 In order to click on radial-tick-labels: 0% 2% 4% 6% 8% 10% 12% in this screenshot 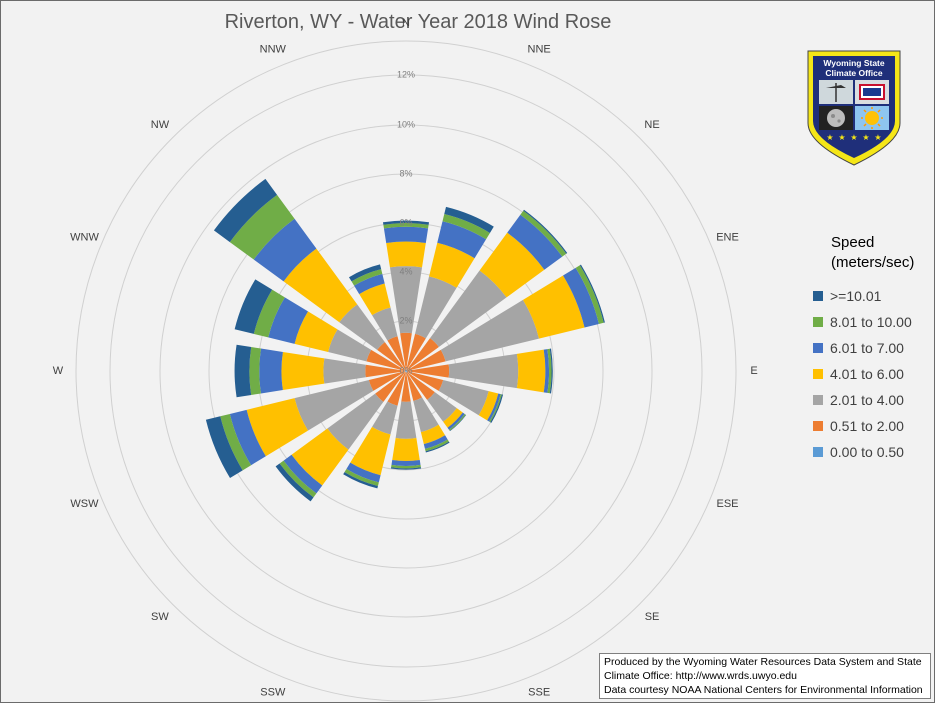, I will do `click(406, 222)`.